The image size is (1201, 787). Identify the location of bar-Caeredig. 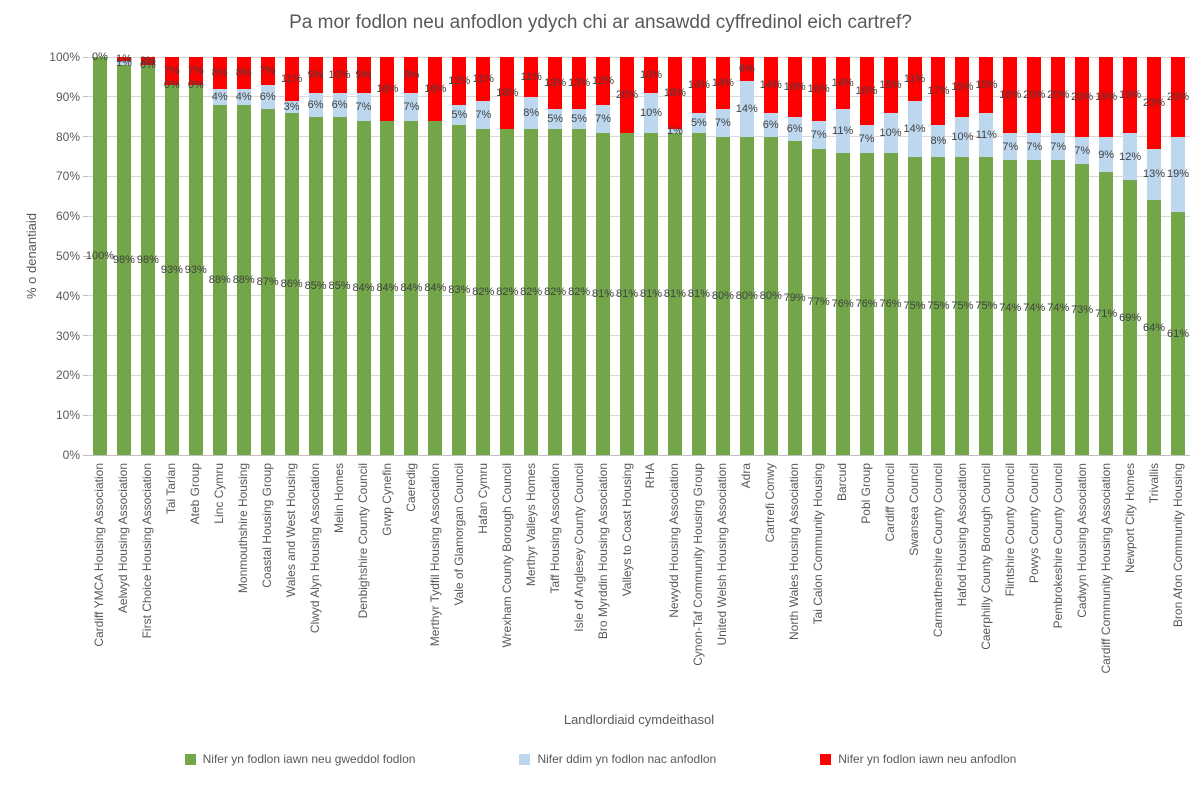
(411, 256).